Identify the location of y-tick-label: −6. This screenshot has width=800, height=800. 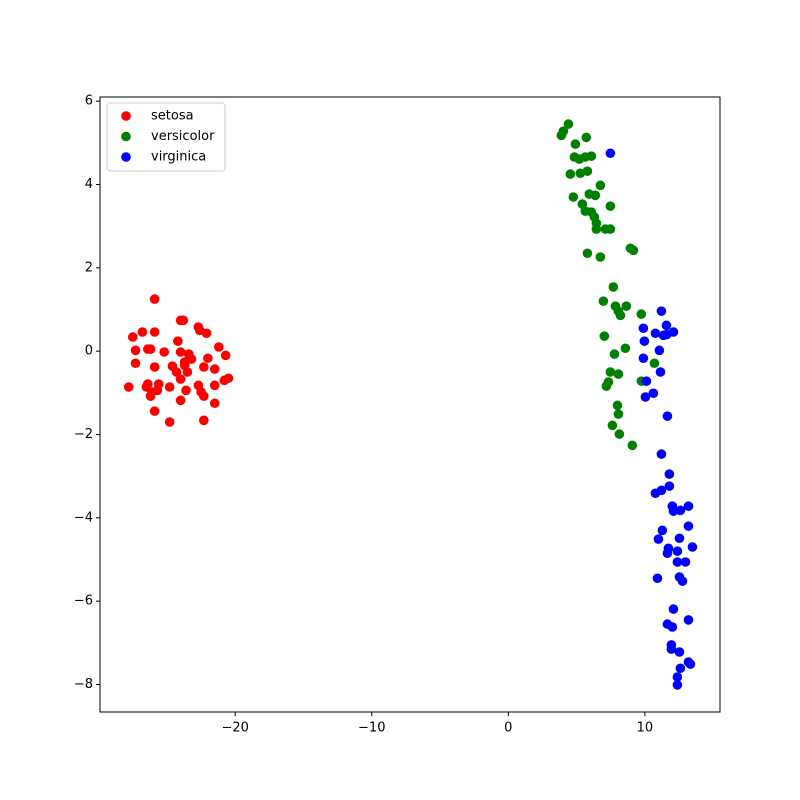
(83, 601).